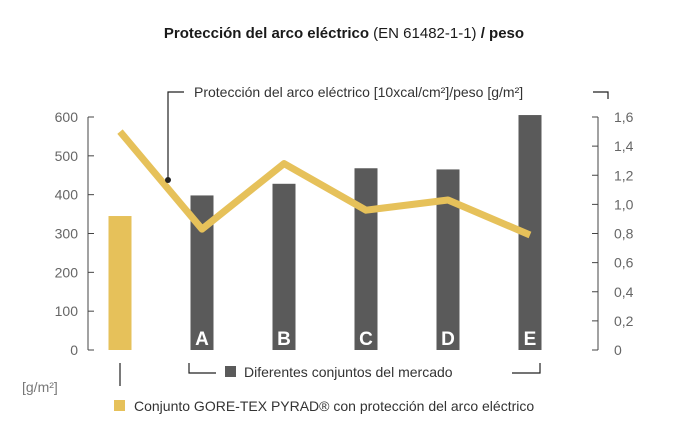 The width and height of the screenshot is (689, 437). What do you see at coordinates (624, 292) in the screenshot?
I see `right-tick-label: 0,4` at bounding box center [624, 292].